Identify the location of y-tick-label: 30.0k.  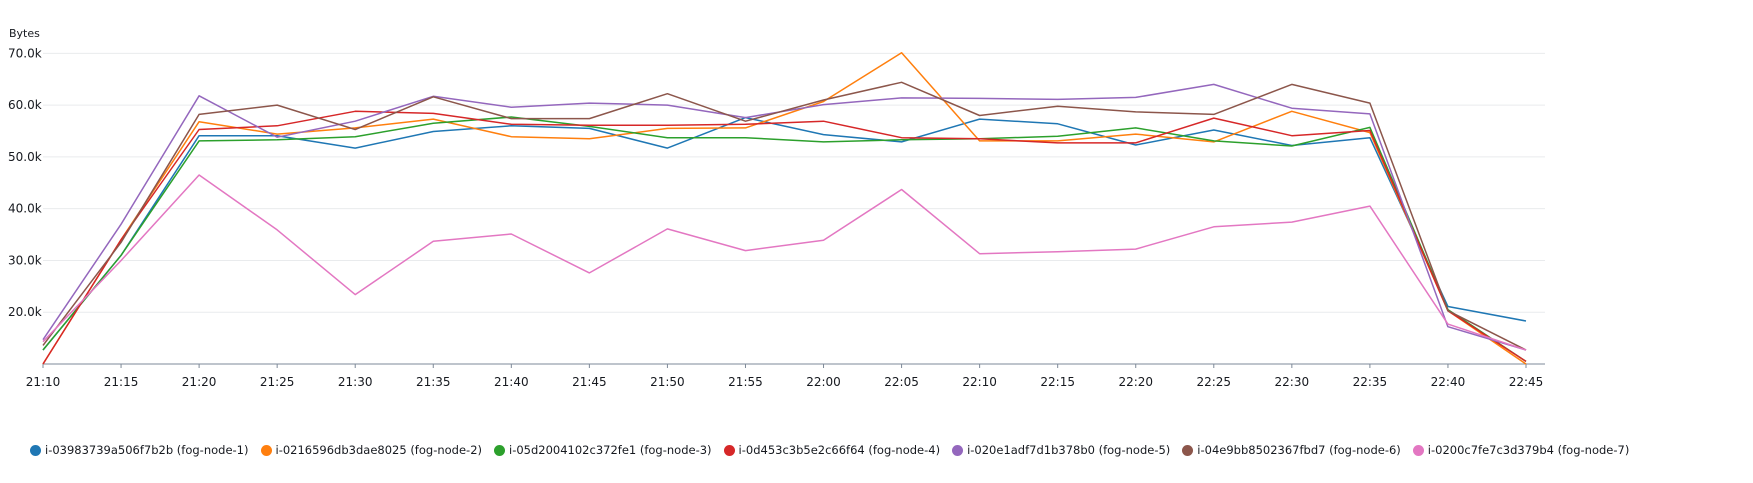
(25, 260).